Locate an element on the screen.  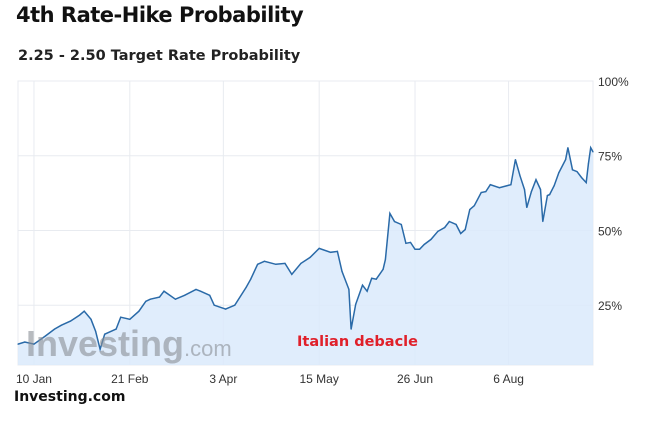
y-tick-label: 75% is located at coordinates (610, 157).